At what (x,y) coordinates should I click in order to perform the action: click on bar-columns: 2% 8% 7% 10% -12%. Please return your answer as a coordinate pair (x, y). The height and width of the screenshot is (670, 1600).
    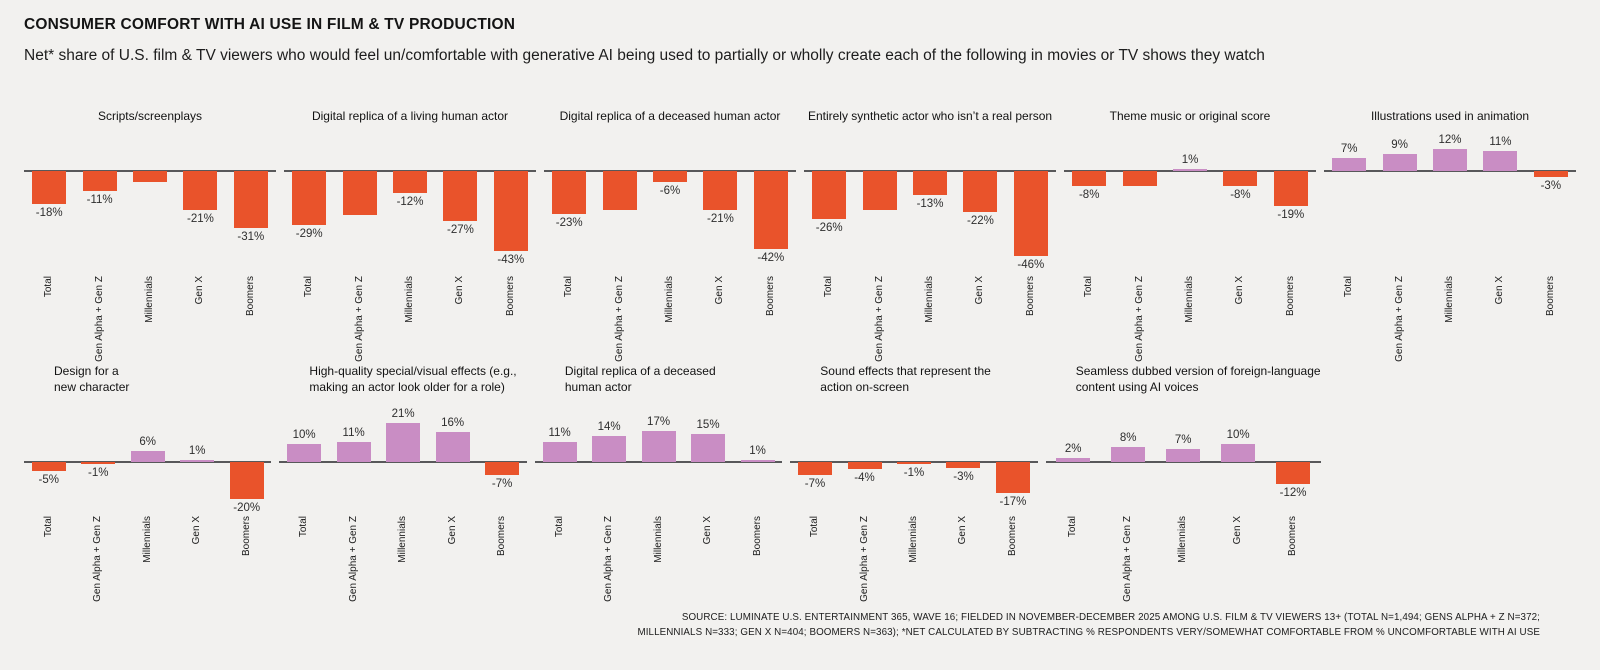
    Looking at the image, I should click on (1183, 466).